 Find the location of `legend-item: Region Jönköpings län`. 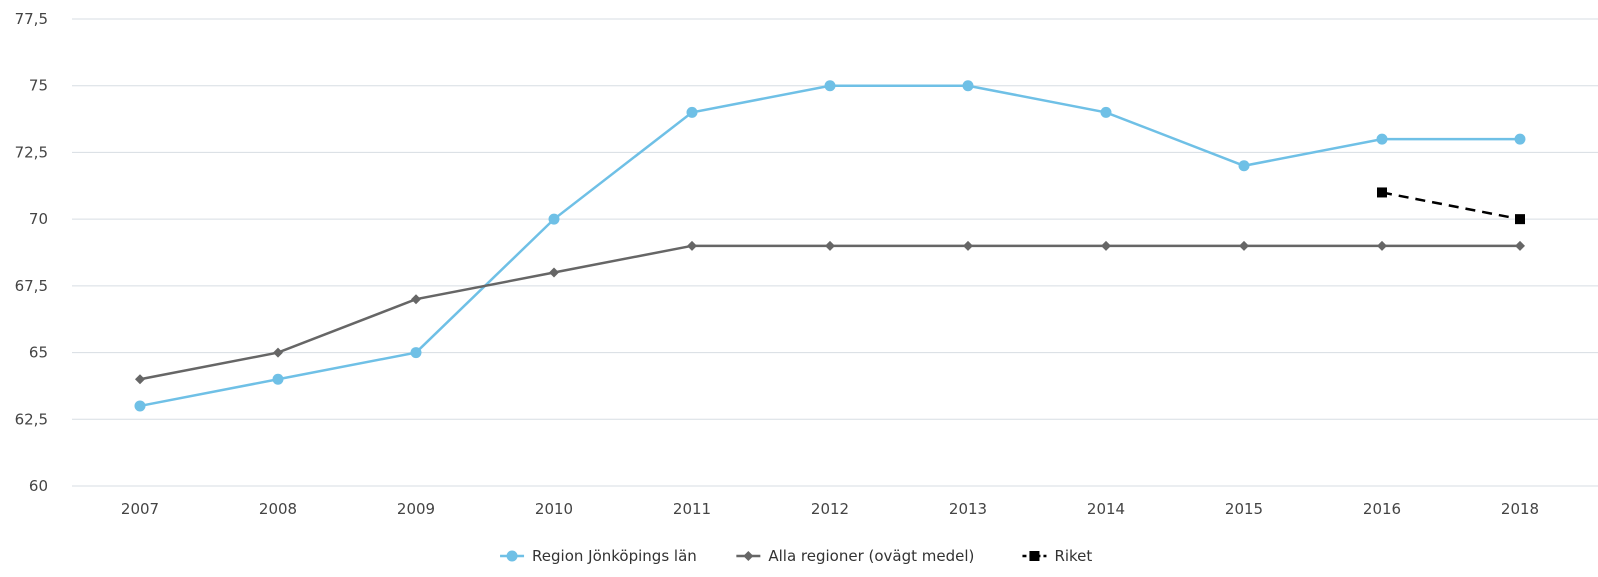

legend-item: Region Jönköpings län is located at coordinates (598, 556).